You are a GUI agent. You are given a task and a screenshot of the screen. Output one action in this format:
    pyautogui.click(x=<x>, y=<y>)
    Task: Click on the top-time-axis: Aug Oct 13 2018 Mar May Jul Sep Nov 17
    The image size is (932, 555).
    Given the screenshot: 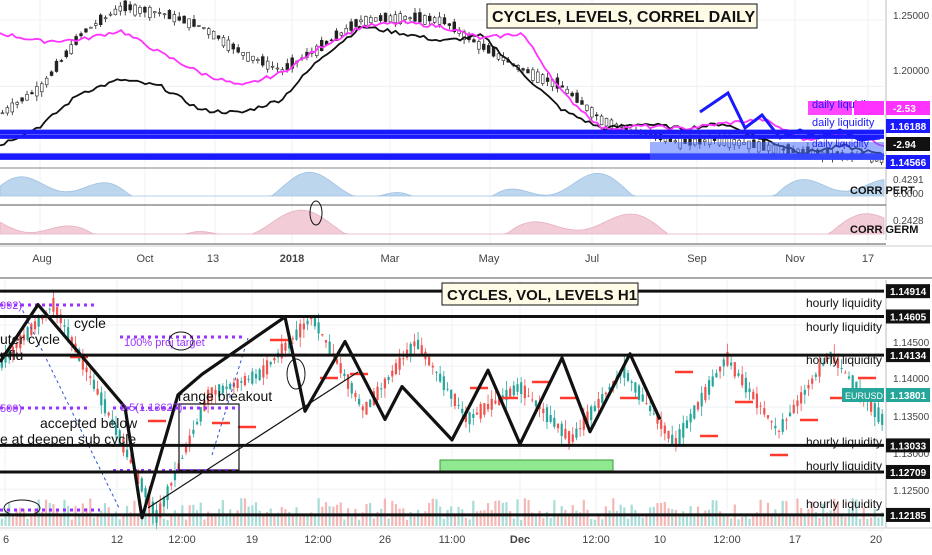 What is the action you would take?
    pyautogui.click(x=466, y=255)
    